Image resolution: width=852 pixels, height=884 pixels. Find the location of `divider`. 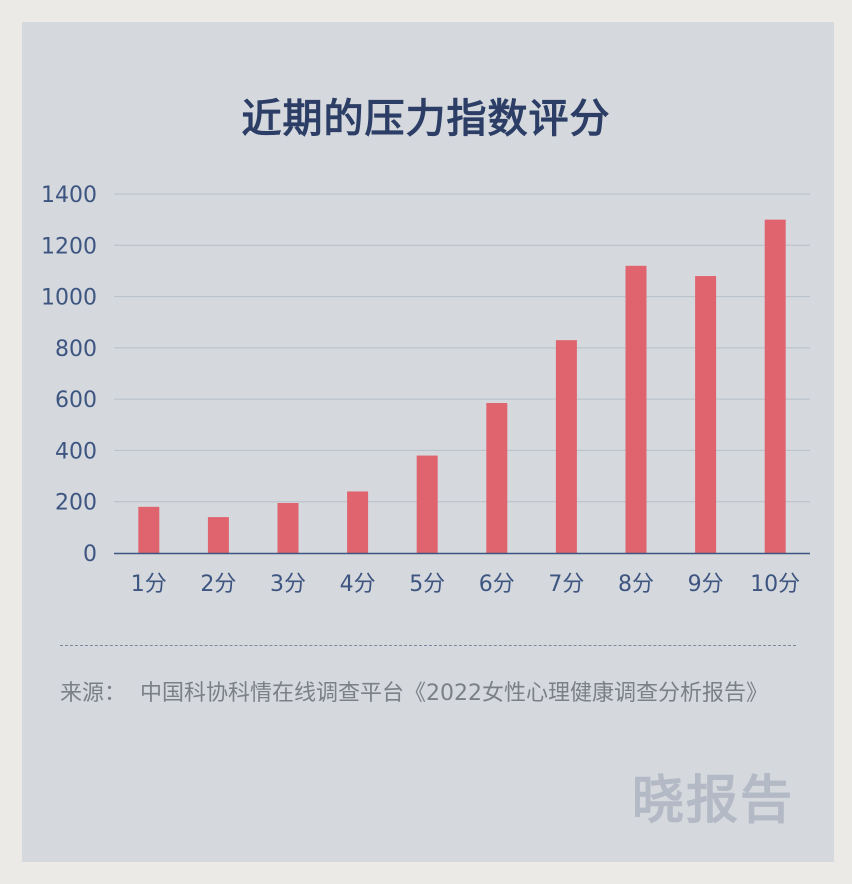

divider is located at coordinates (428, 645).